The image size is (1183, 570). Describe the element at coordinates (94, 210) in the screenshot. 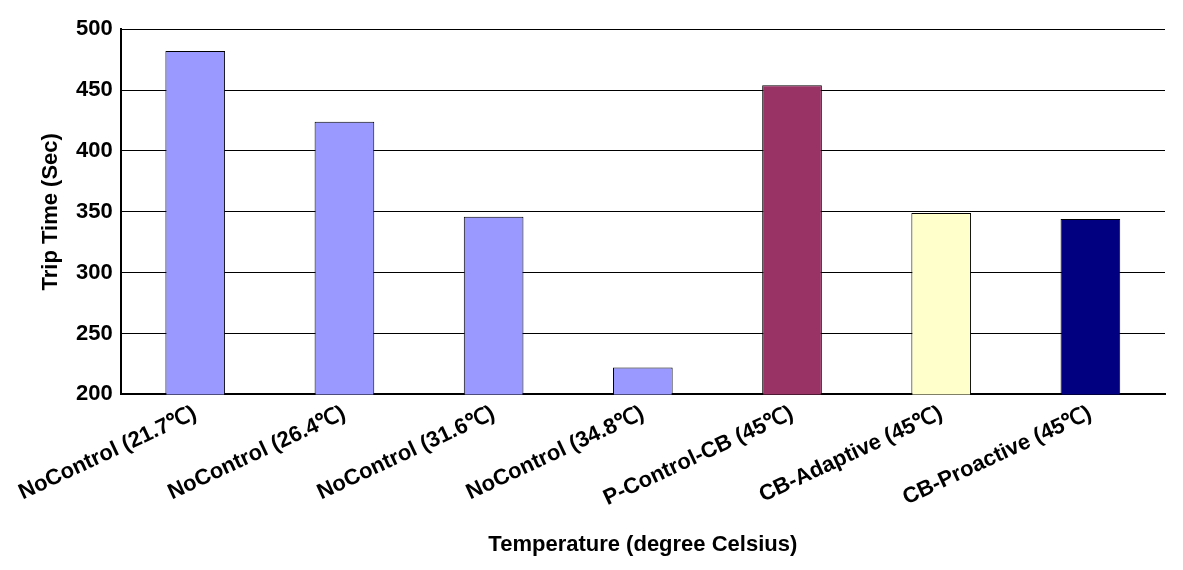

I see `y-tick-label: 350` at that location.